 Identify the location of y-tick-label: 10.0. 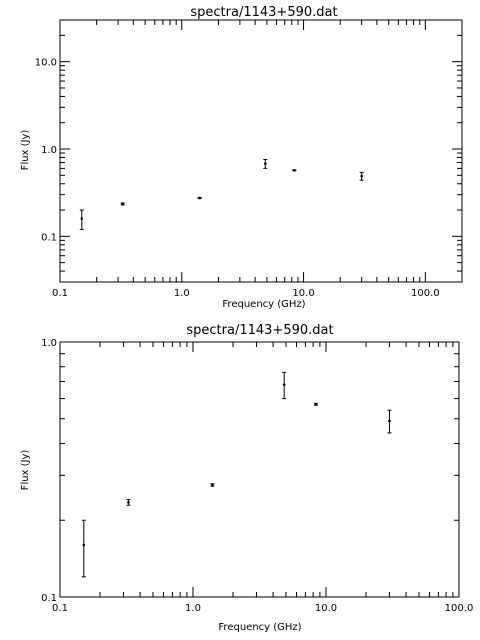
(46, 63).